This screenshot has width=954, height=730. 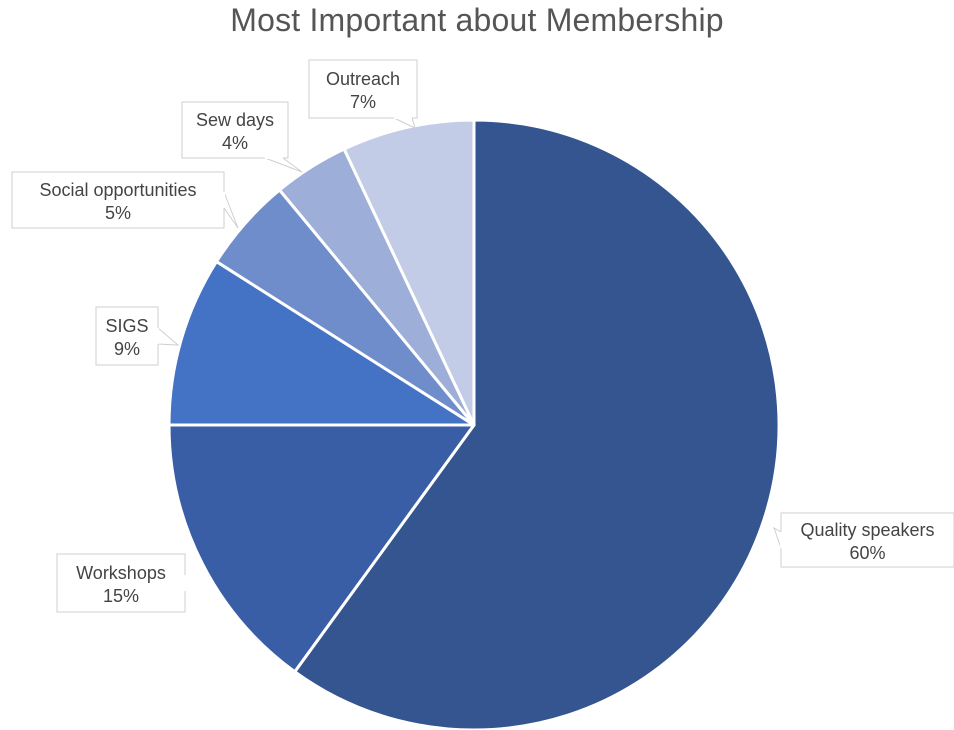 I want to click on data-label-category: Workshops, so click(x=121, y=573).